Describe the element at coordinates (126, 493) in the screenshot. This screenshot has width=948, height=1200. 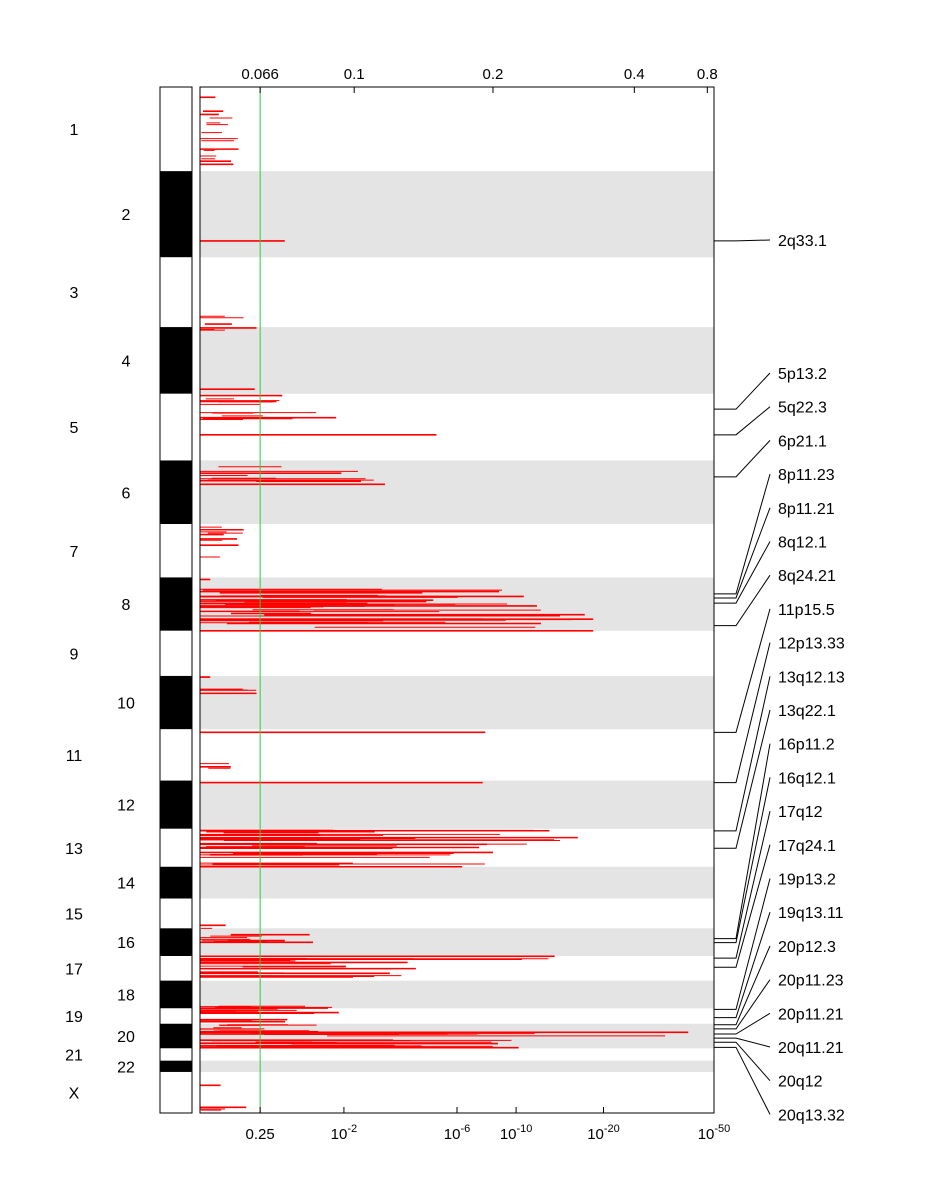
I see `chromosome-label-6: 6` at that location.